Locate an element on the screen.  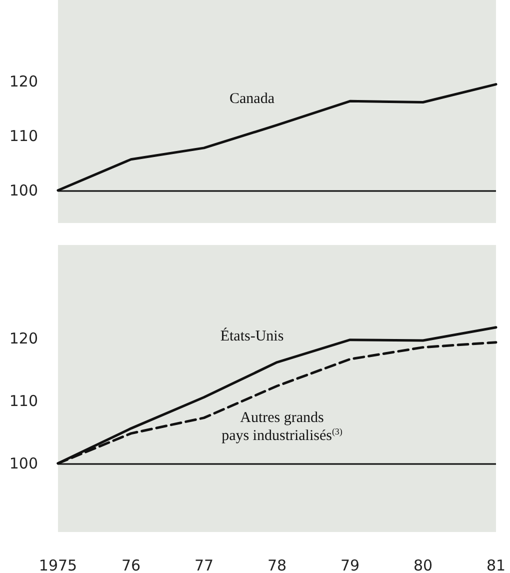
x-tick-label: 81 is located at coordinates (496, 564).